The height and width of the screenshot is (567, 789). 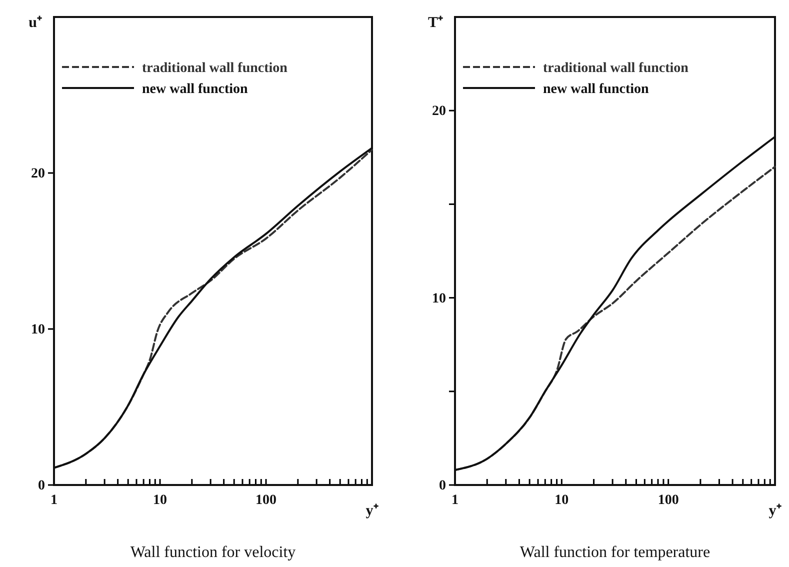 What do you see at coordinates (435, 23) in the screenshot?
I see `y-axis-title: T⁺` at bounding box center [435, 23].